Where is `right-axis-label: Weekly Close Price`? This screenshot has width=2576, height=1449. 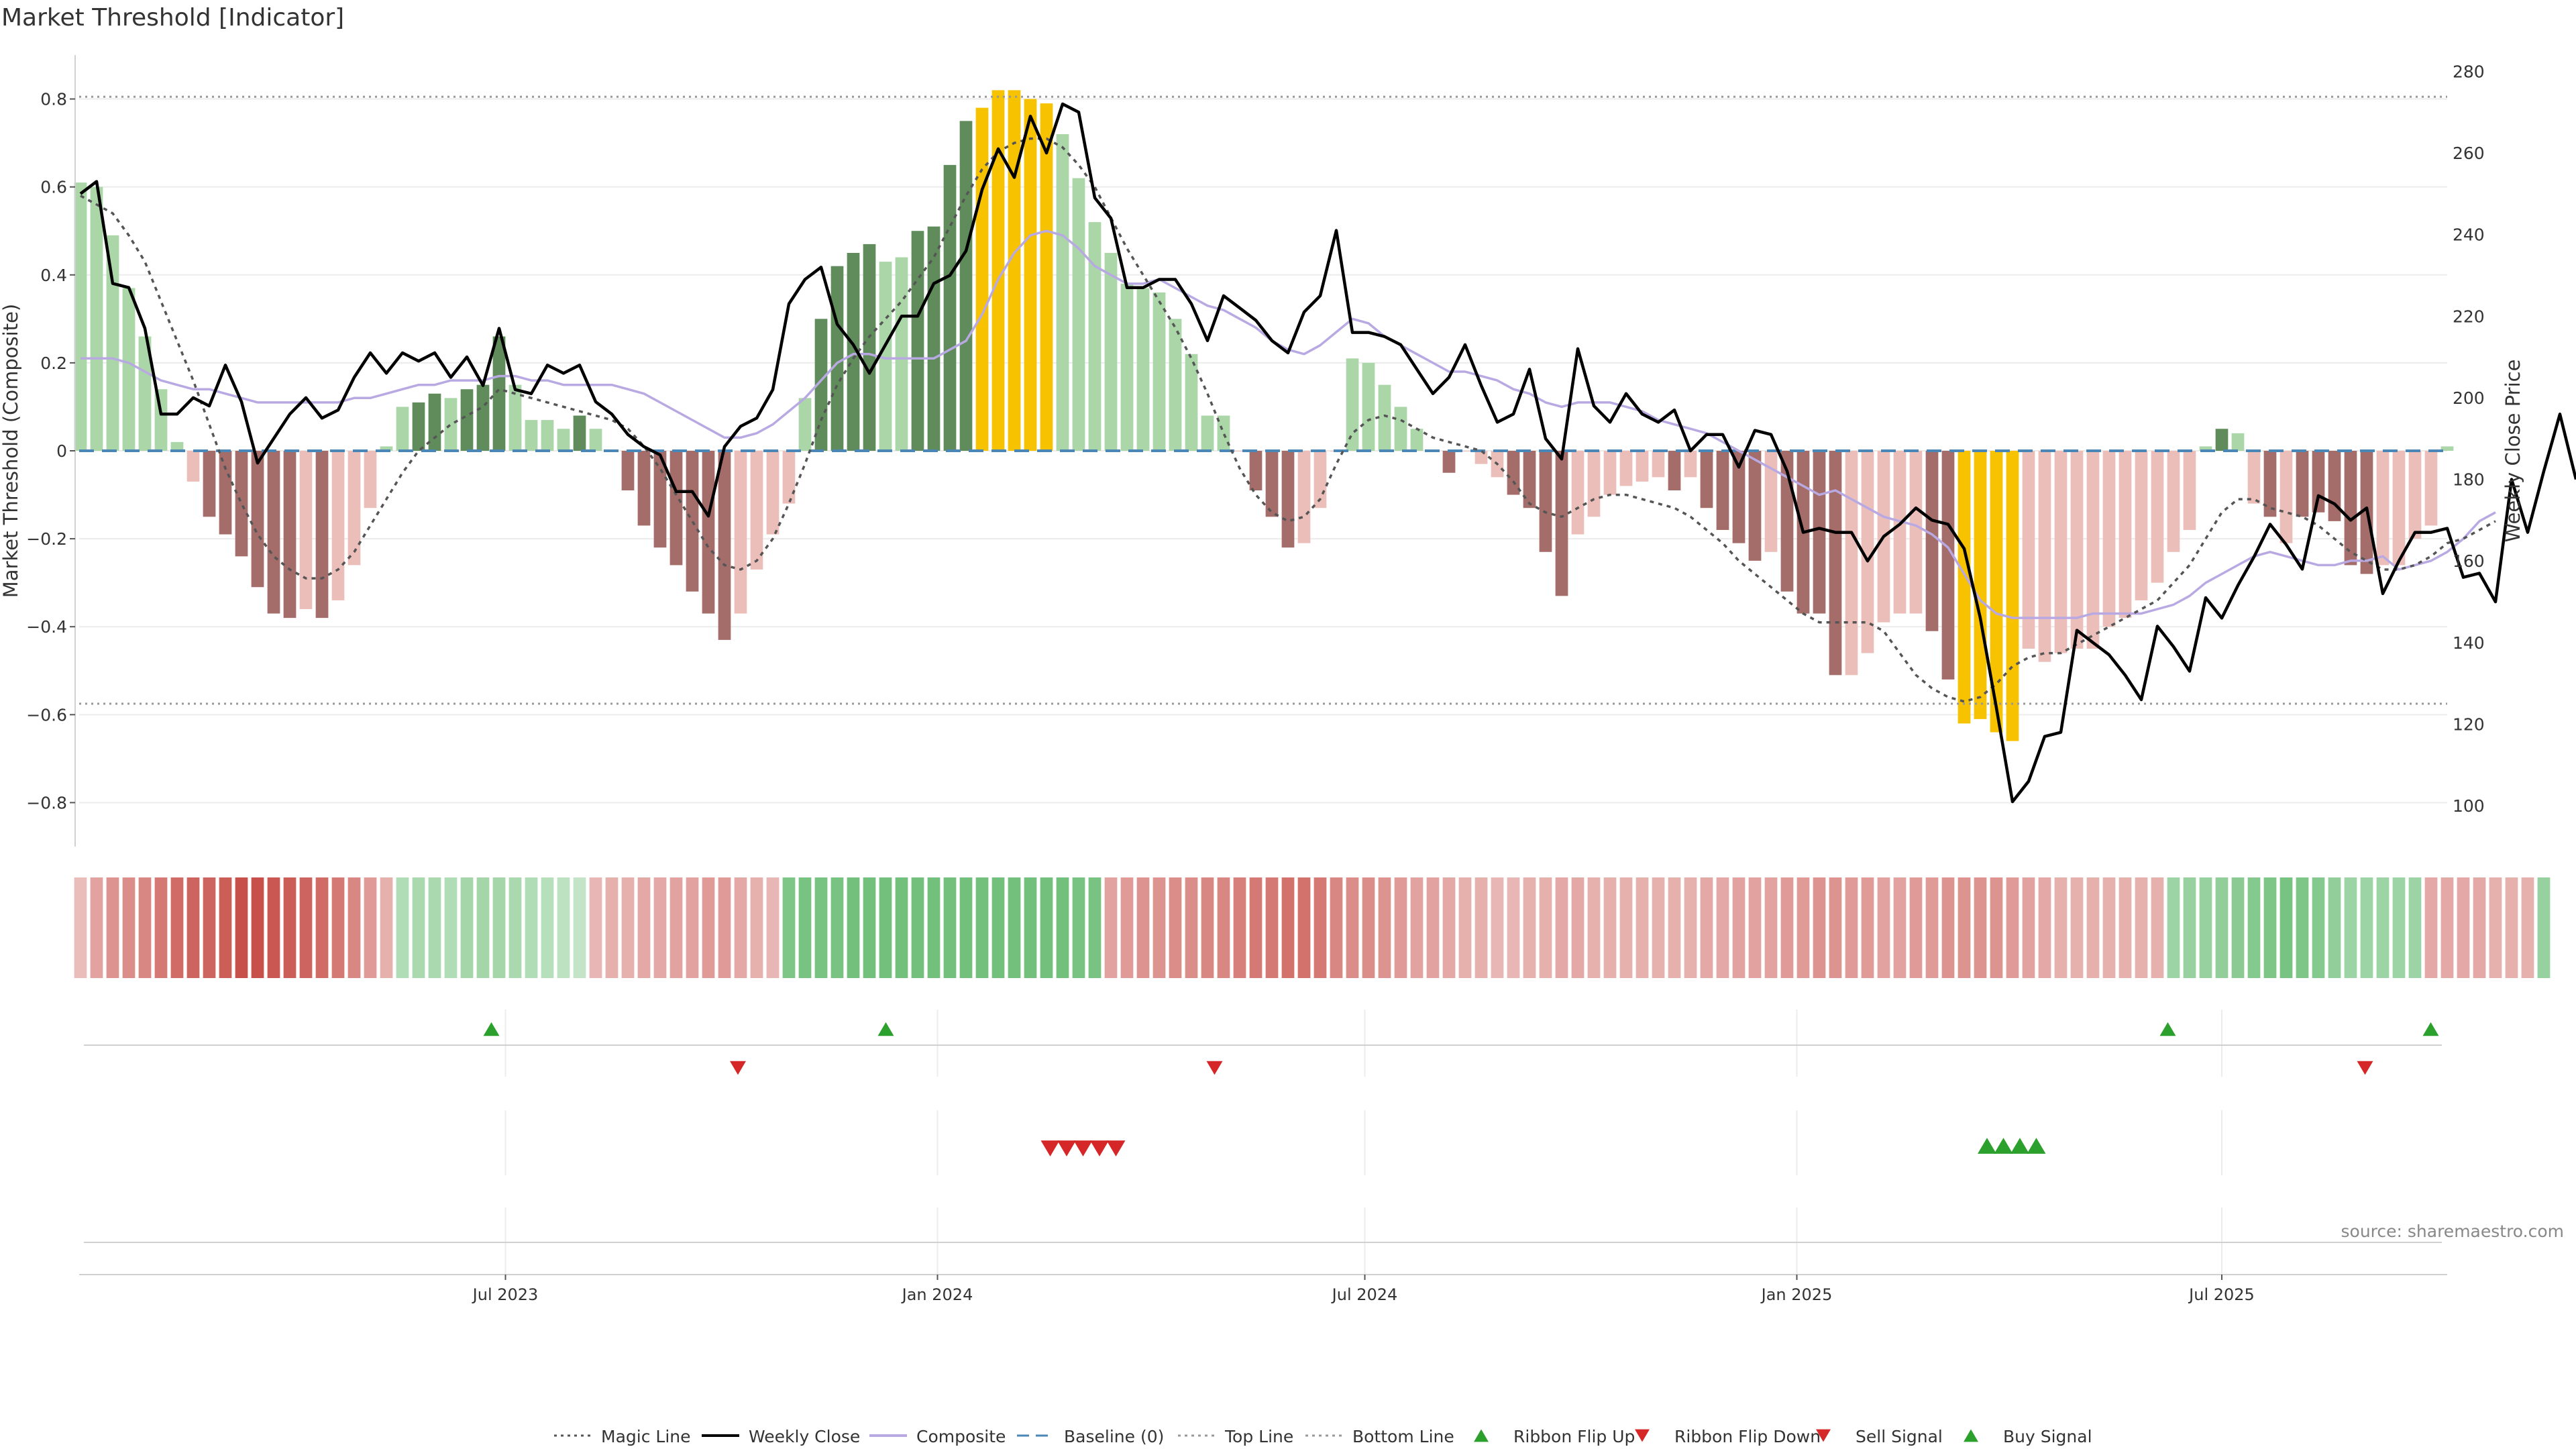
right-axis-label: Weekly Close Price is located at coordinates (2513, 451).